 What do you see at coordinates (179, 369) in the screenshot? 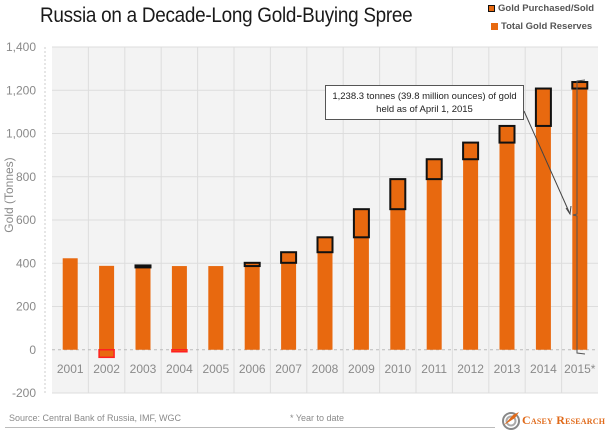
I see `x-tick-label: 2004` at bounding box center [179, 369].